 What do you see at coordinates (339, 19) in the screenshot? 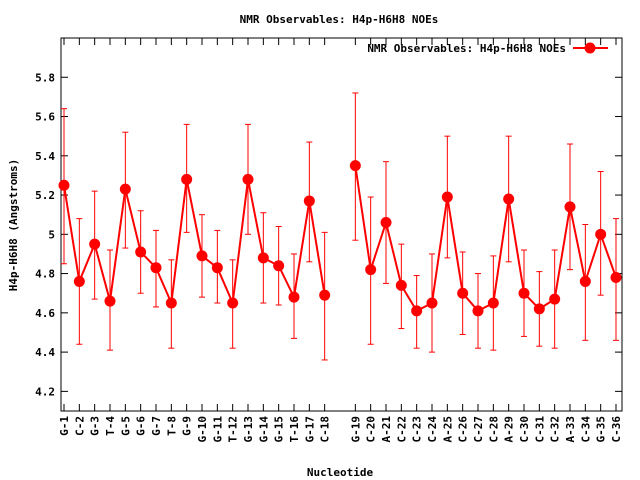
I see `chart-title: NMR Observables: H4p-H6H8 NOEs` at bounding box center [339, 19].